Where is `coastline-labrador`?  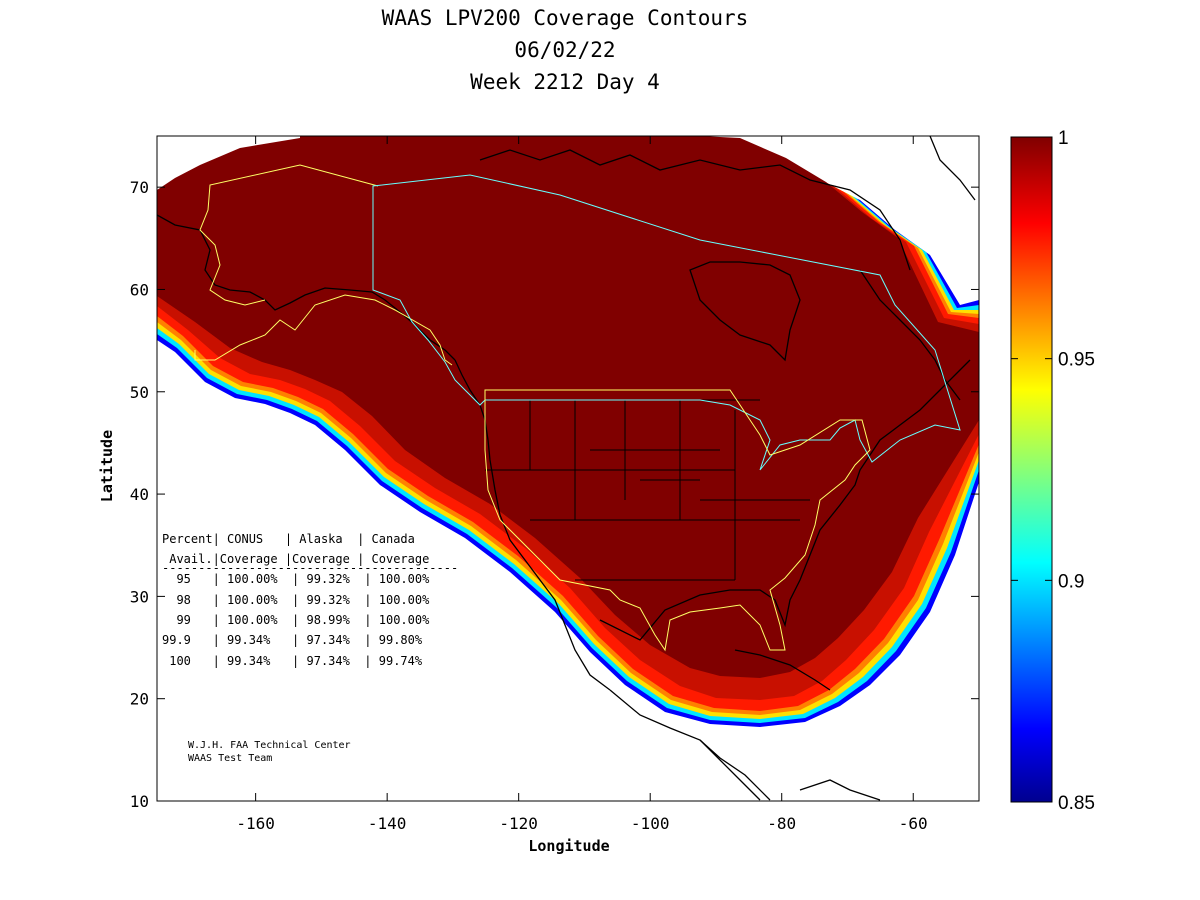
coastline-labrador is located at coordinates (910, 335).